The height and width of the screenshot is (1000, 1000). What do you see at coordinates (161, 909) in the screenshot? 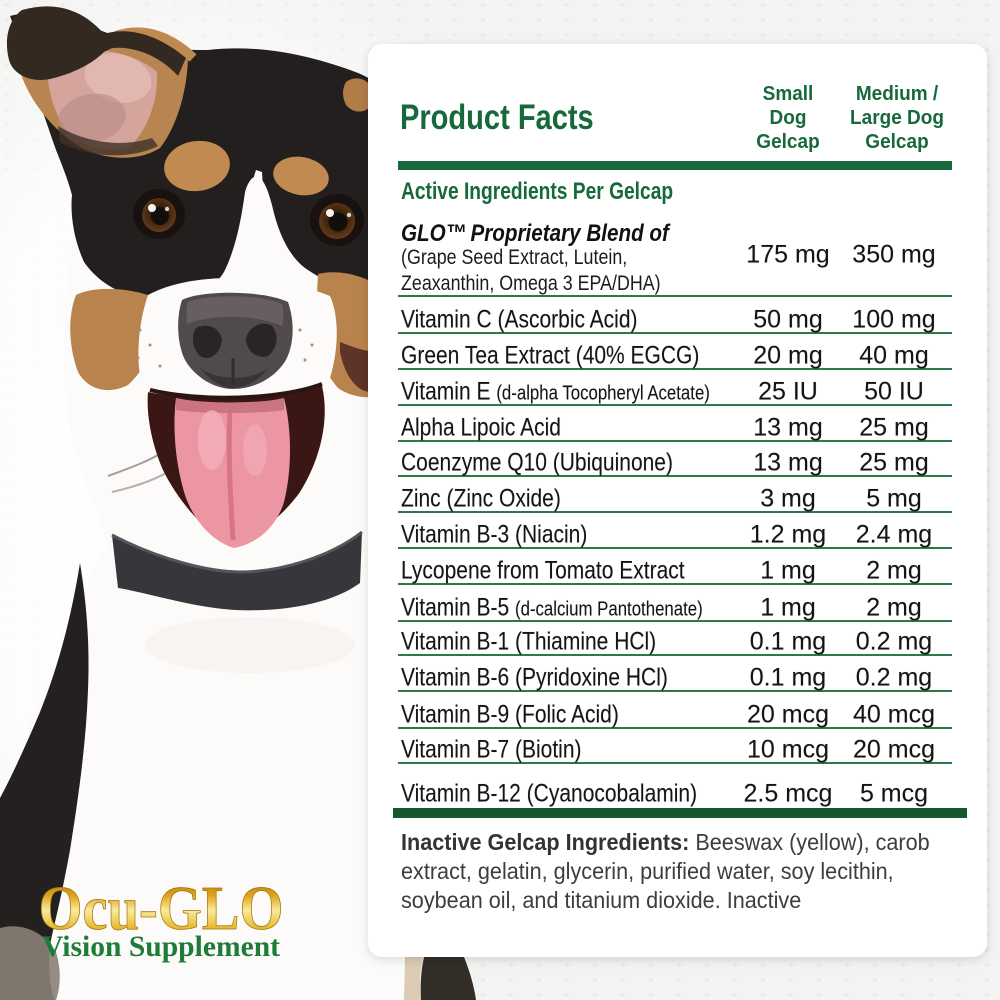
I see `svg-text: Ocu-GLO` at bounding box center [161, 909].